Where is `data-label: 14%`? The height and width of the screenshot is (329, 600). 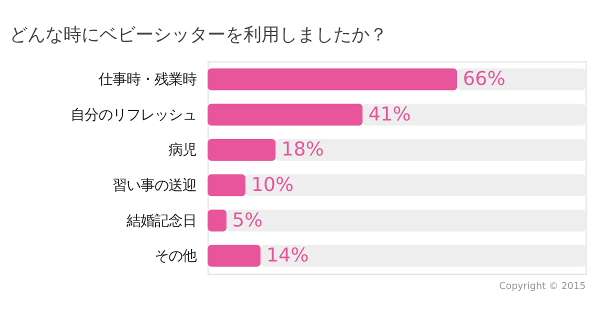
data-label: 14% is located at coordinates (287, 255).